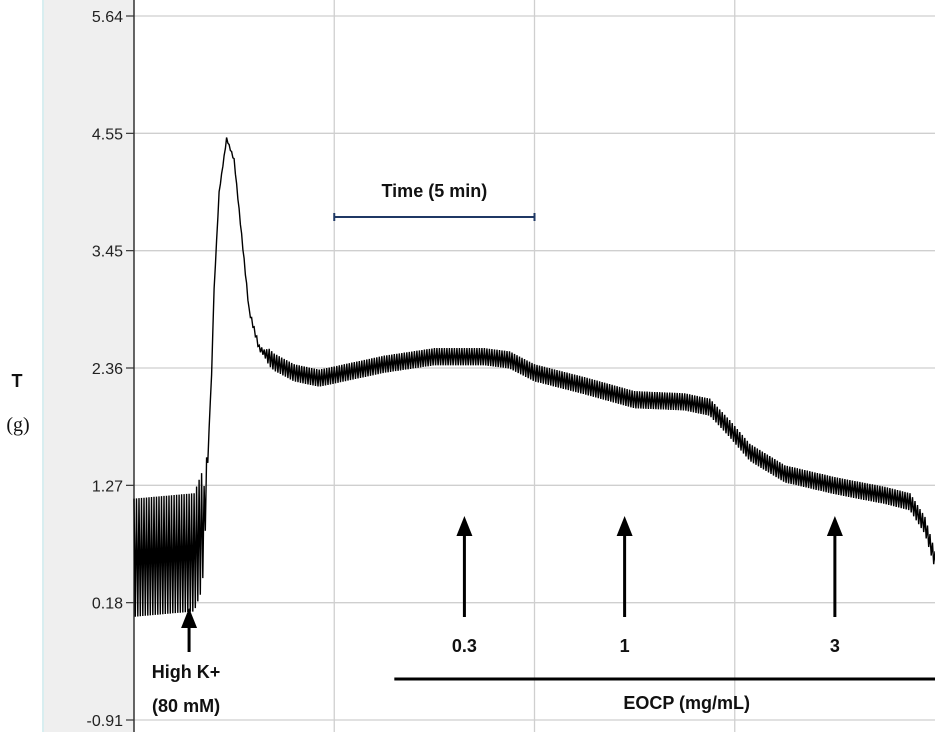  What do you see at coordinates (17, 425) in the screenshot?
I see `y-axis-unit: (g)` at bounding box center [17, 425].